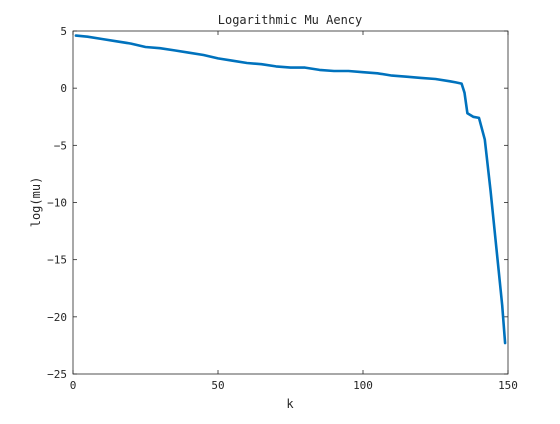 Image resolution: width=560 pixels, height=424 pixels. I want to click on y-axis-label: log(mu), so click(36, 202).